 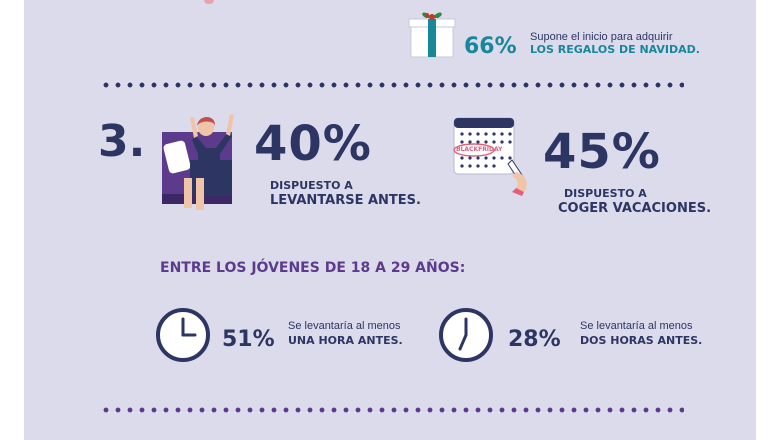 I want to click on one-hour-line2: UNA HORA ANTES., so click(x=345, y=340).